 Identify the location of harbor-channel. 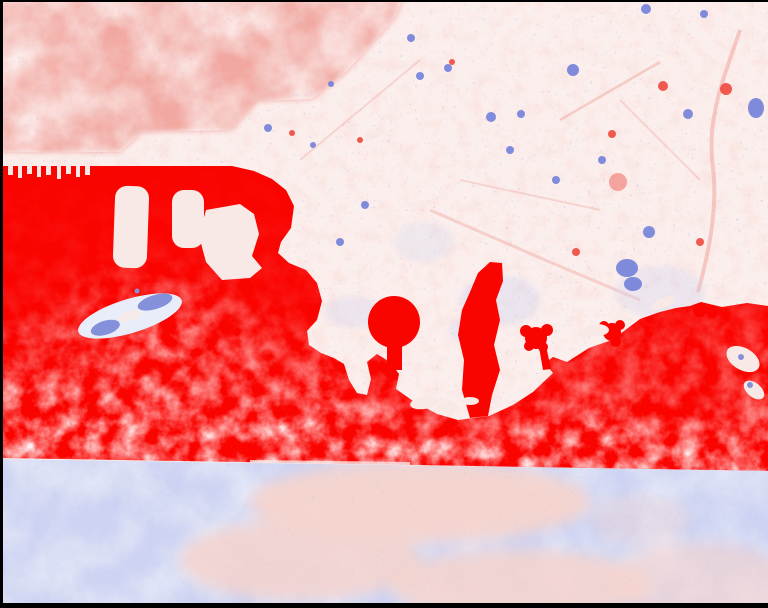
(394, 355).